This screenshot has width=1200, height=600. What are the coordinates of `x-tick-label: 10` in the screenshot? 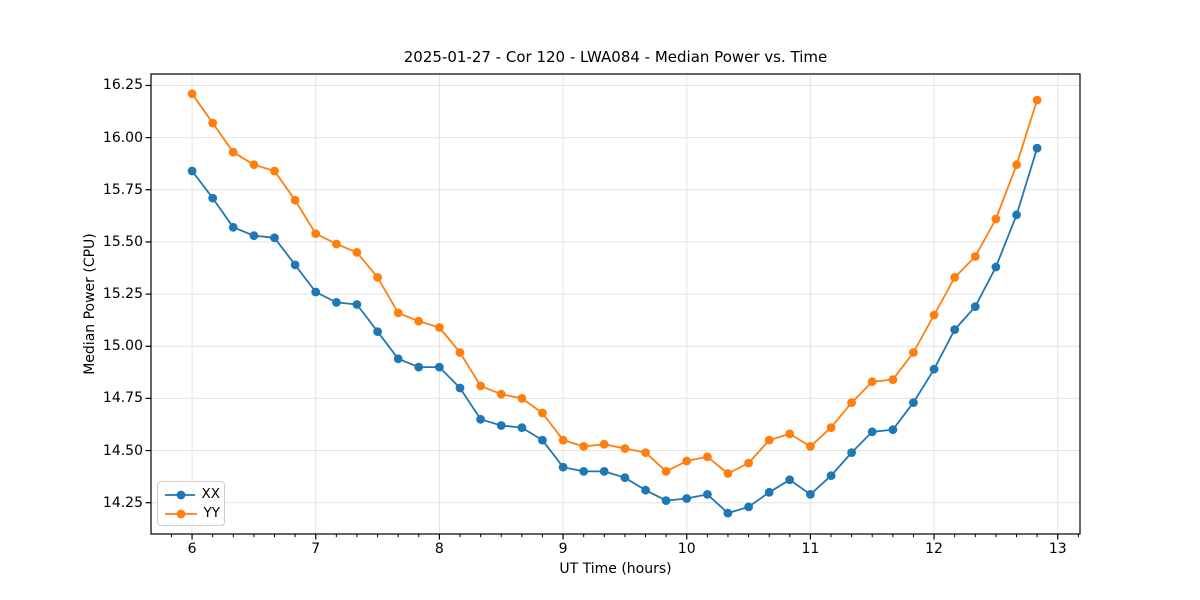 It's located at (686, 549).